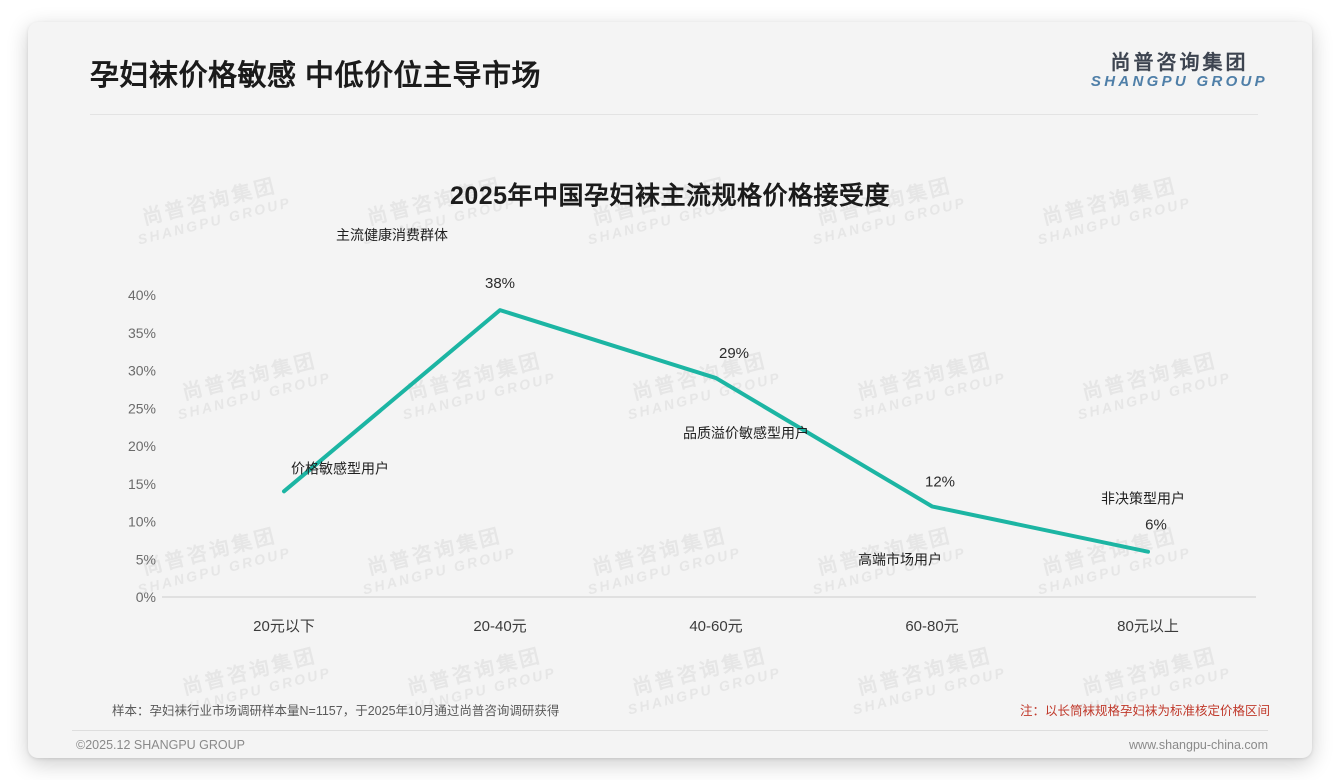 This screenshot has height=780, width=1340. Describe the element at coordinates (316, 76) in the screenshot. I see `page-title: 孕妇袜价格敏感 中低价位主导市场` at that location.